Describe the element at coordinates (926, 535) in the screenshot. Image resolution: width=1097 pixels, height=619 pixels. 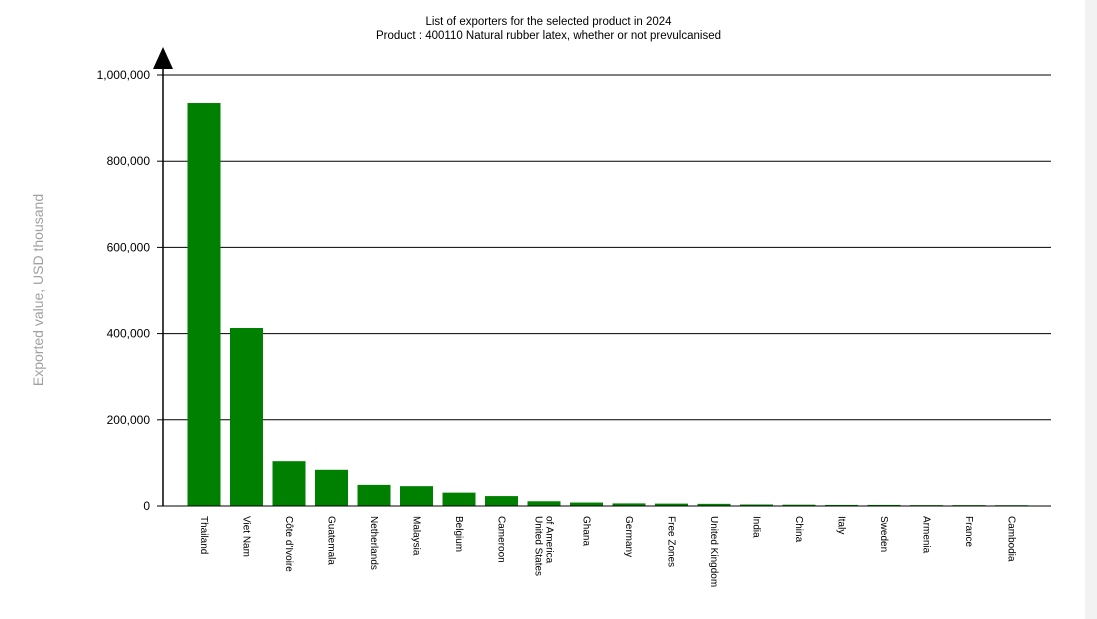
I see `x-tick-label: Armenia` at that location.